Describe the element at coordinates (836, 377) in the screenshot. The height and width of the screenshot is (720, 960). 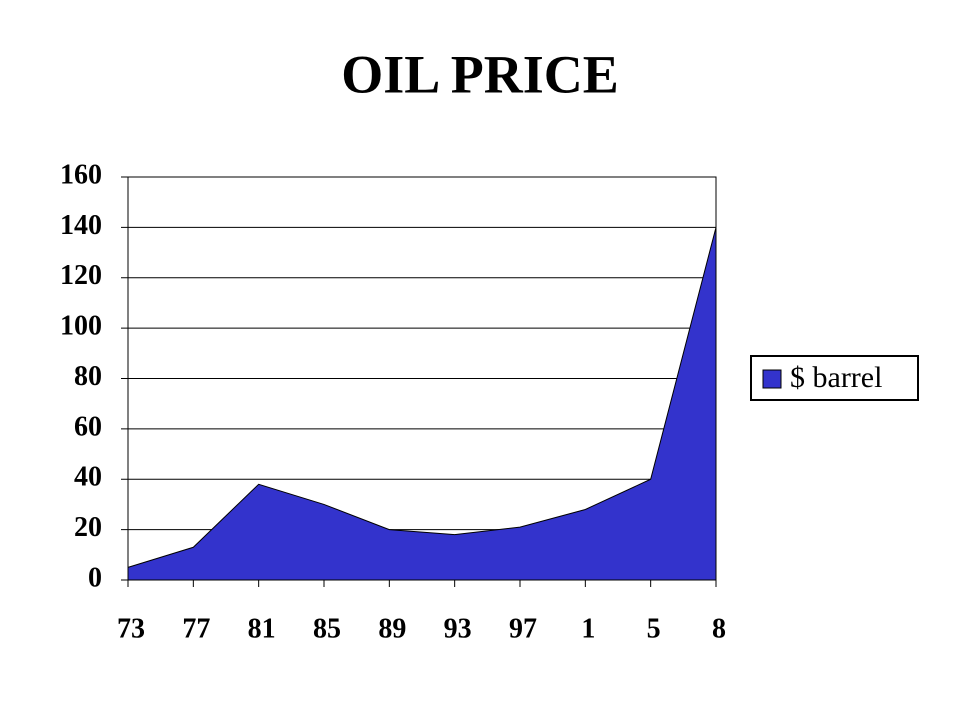
I see `legend-label: $ barrel` at that location.